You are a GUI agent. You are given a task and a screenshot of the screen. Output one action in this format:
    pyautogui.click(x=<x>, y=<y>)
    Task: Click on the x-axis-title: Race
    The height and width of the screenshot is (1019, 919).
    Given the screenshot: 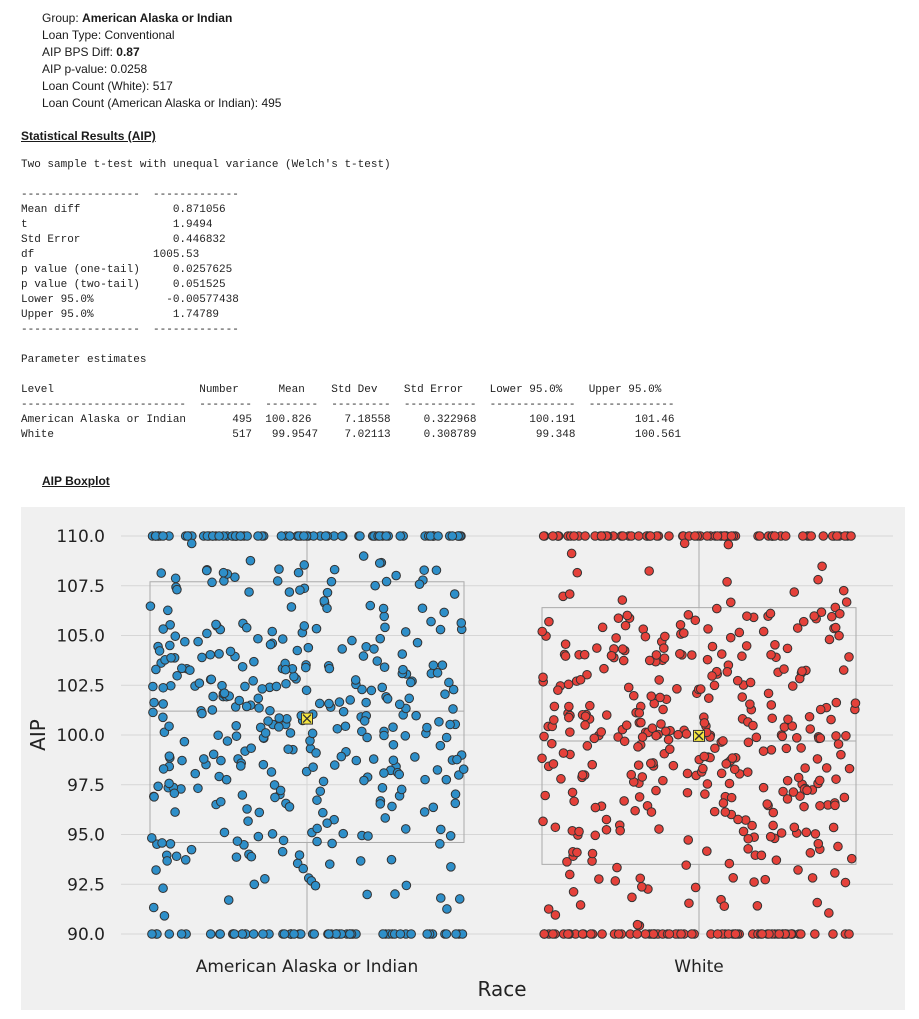 What is the action you would take?
    pyautogui.click(x=501, y=989)
    